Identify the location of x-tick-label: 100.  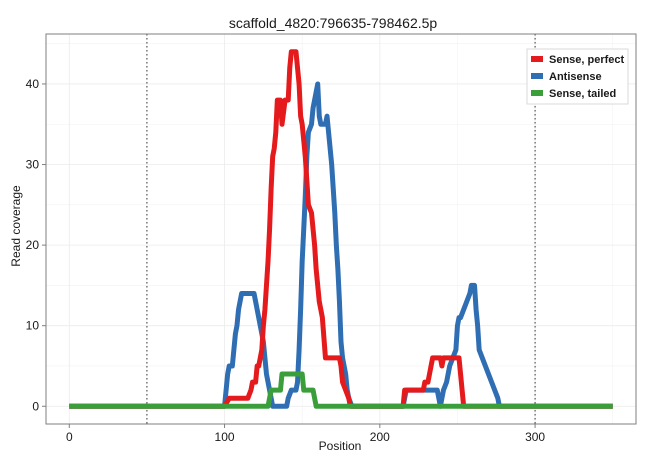
(225, 437).